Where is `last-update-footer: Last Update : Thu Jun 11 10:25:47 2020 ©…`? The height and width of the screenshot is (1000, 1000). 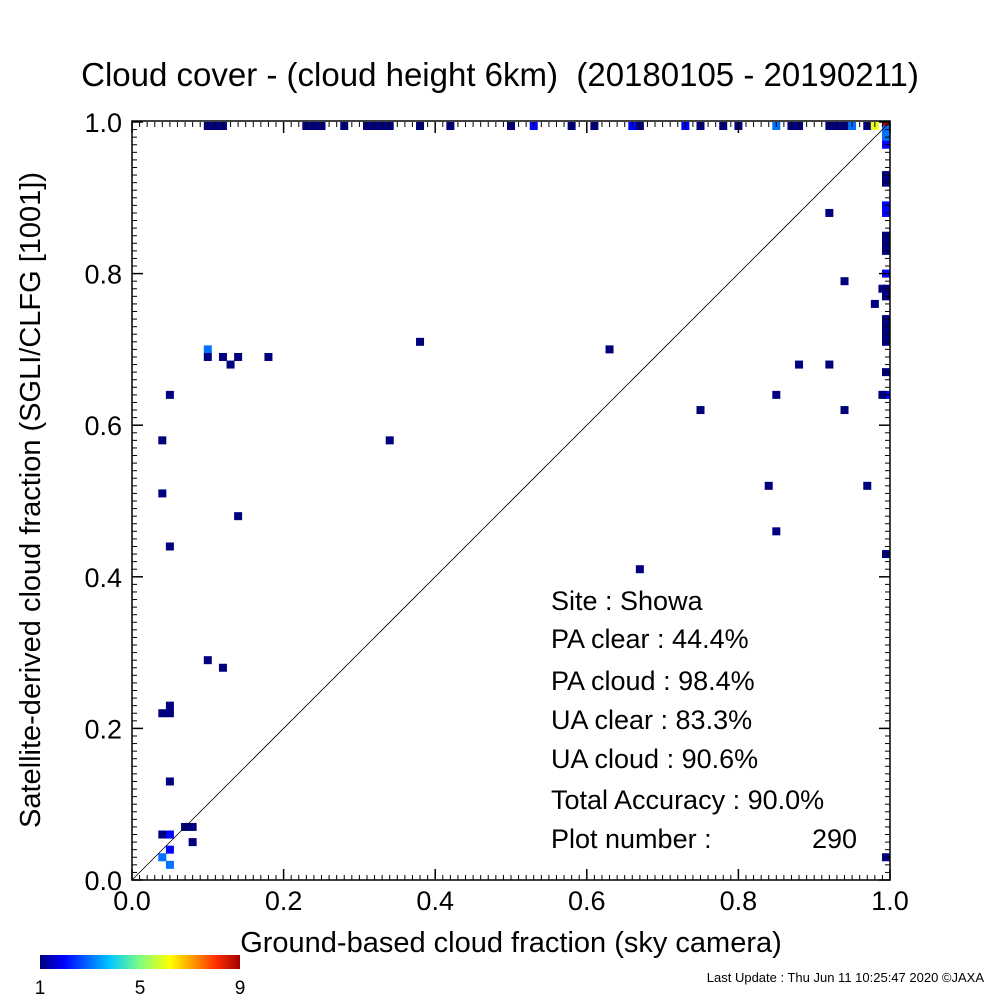
last-update-footer: Last Update : Thu Jun 11 10:25:47 2020 ©… is located at coordinates (845, 977).